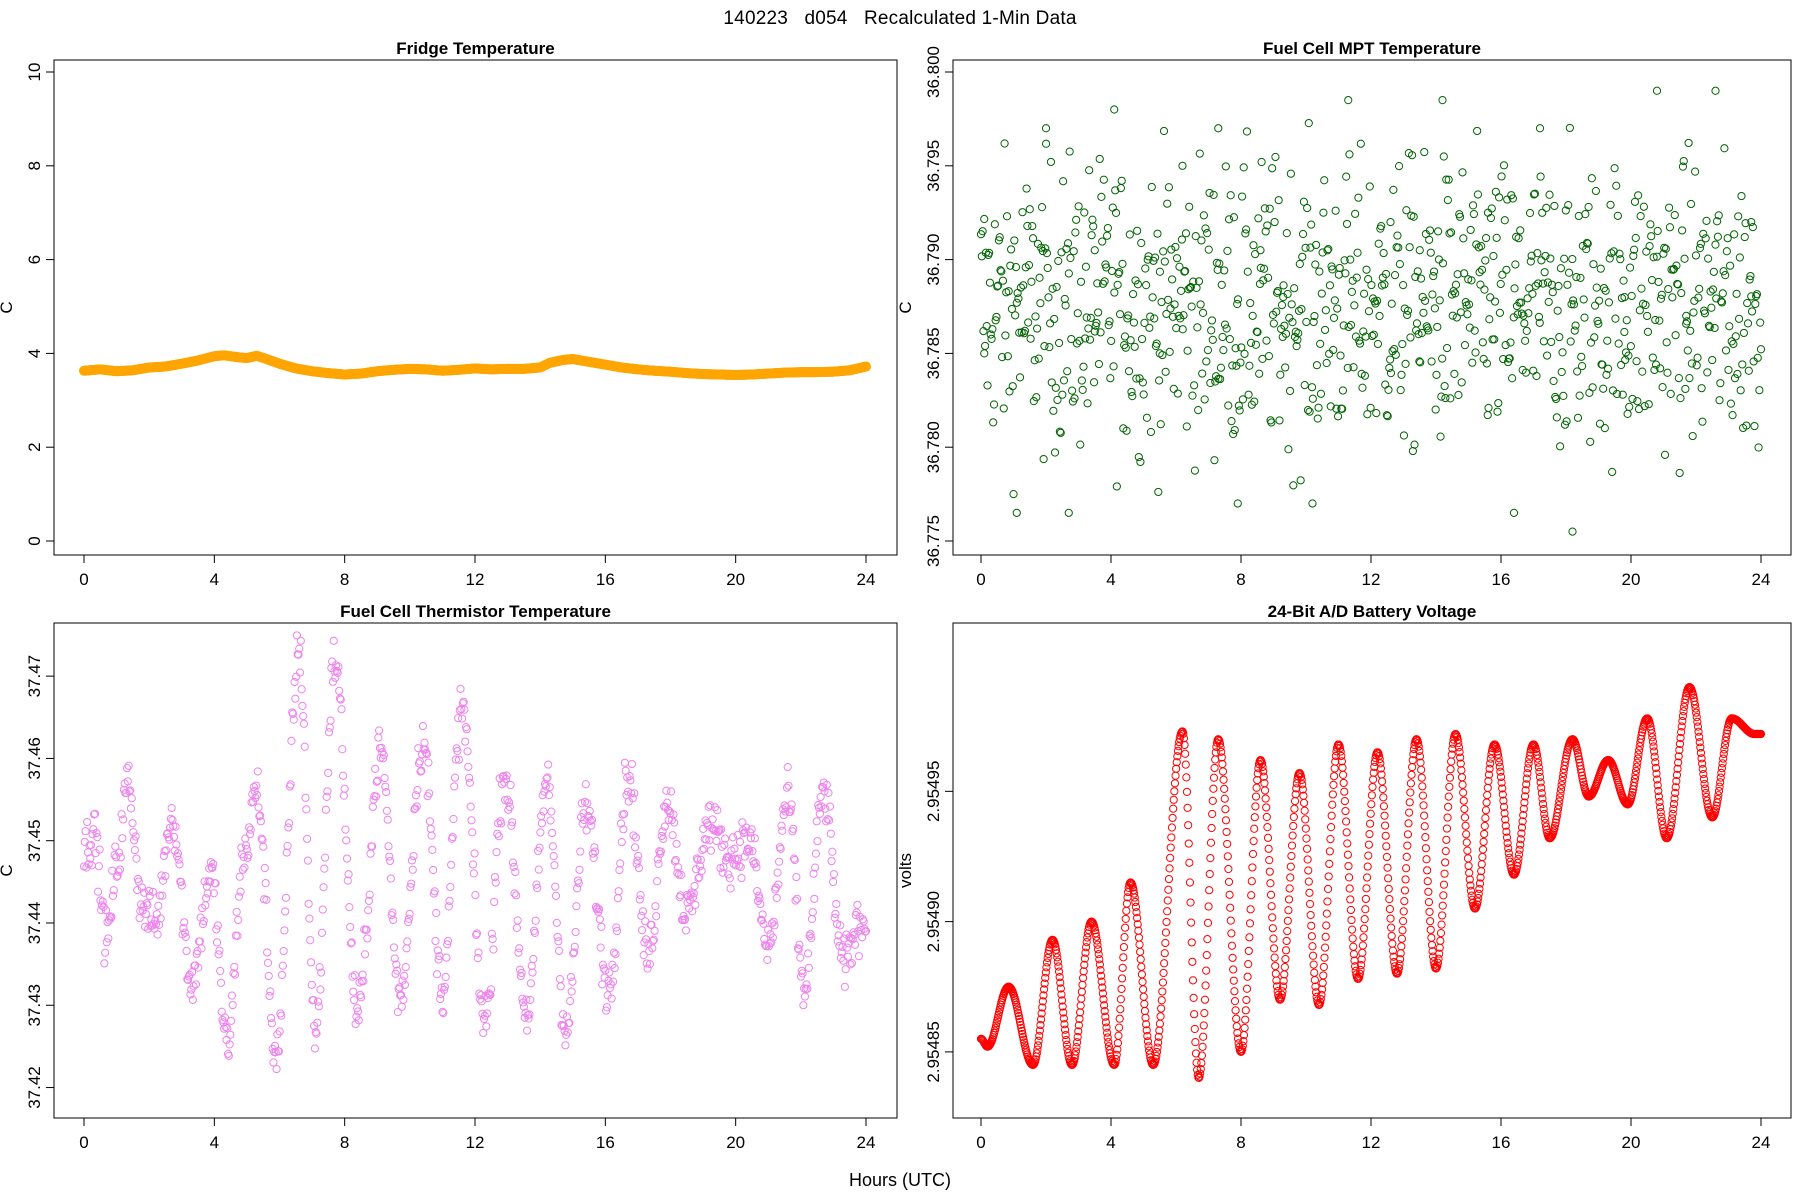 The image size is (1800, 1200). Describe the element at coordinates (34, 446) in the screenshot. I see `y-tick-label: 2` at that location.